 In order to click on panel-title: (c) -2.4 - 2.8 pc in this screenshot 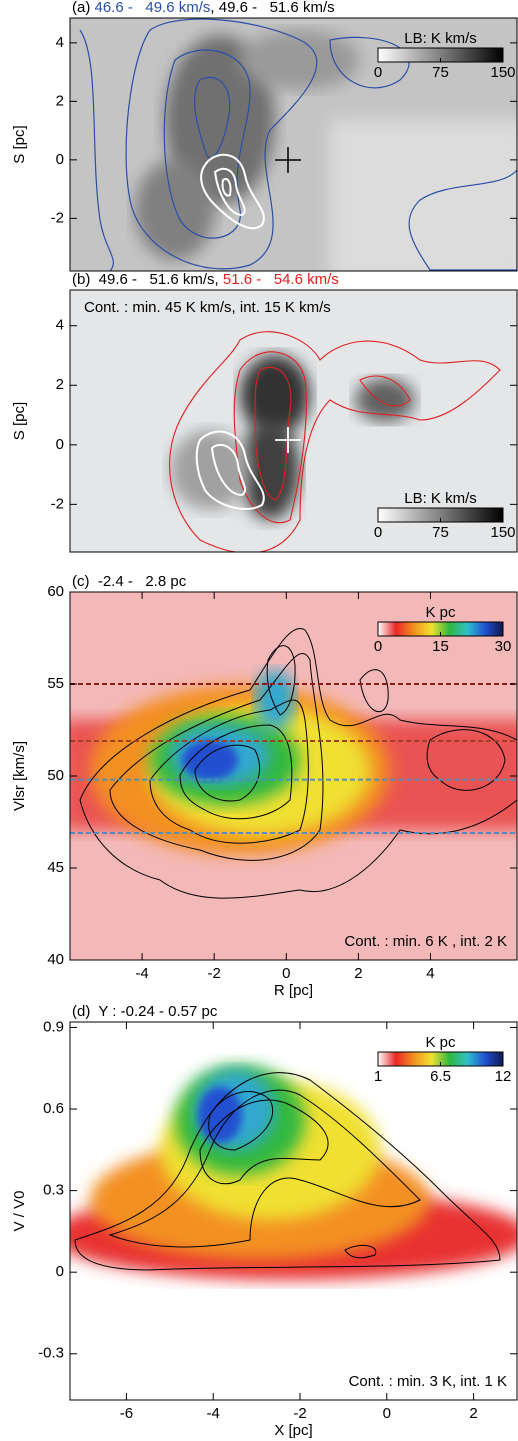, I will do `click(129, 581)`.